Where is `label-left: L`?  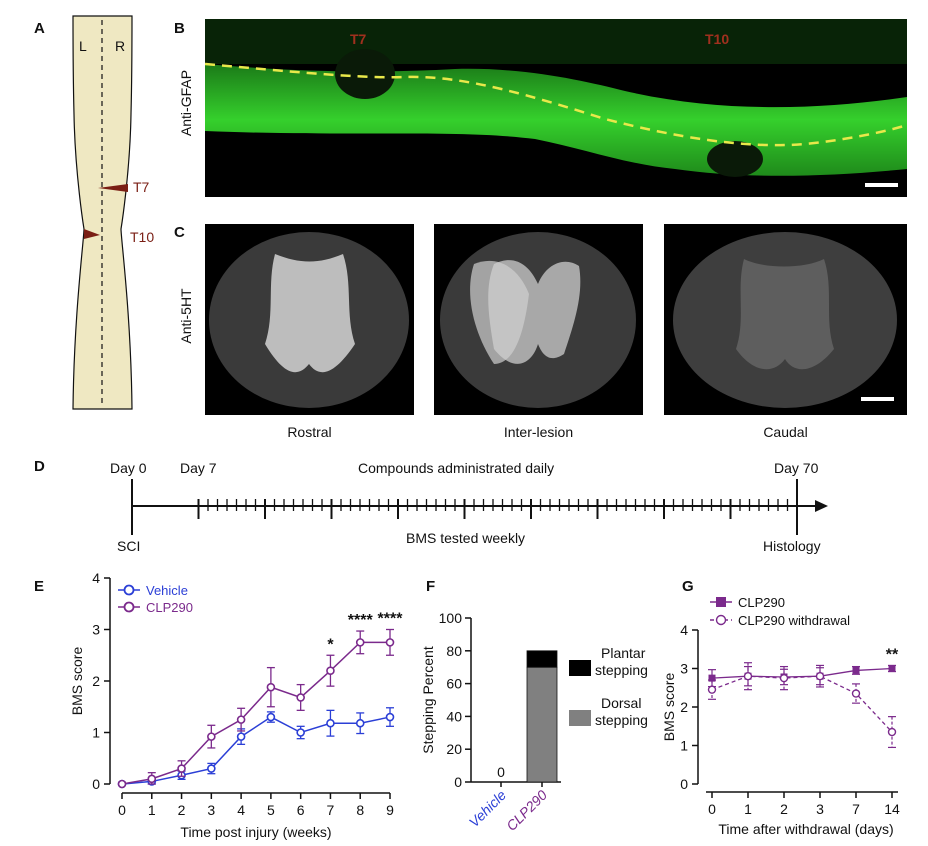 label-left: L is located at coordinates (83, 46).